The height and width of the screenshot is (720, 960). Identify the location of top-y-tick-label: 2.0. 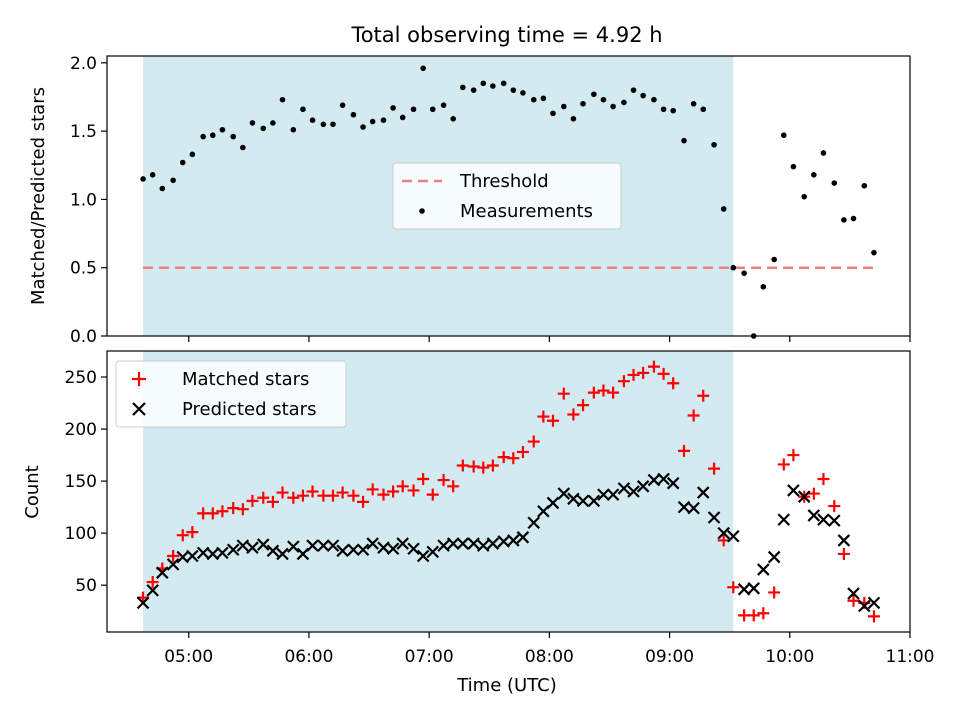
(83, 64).